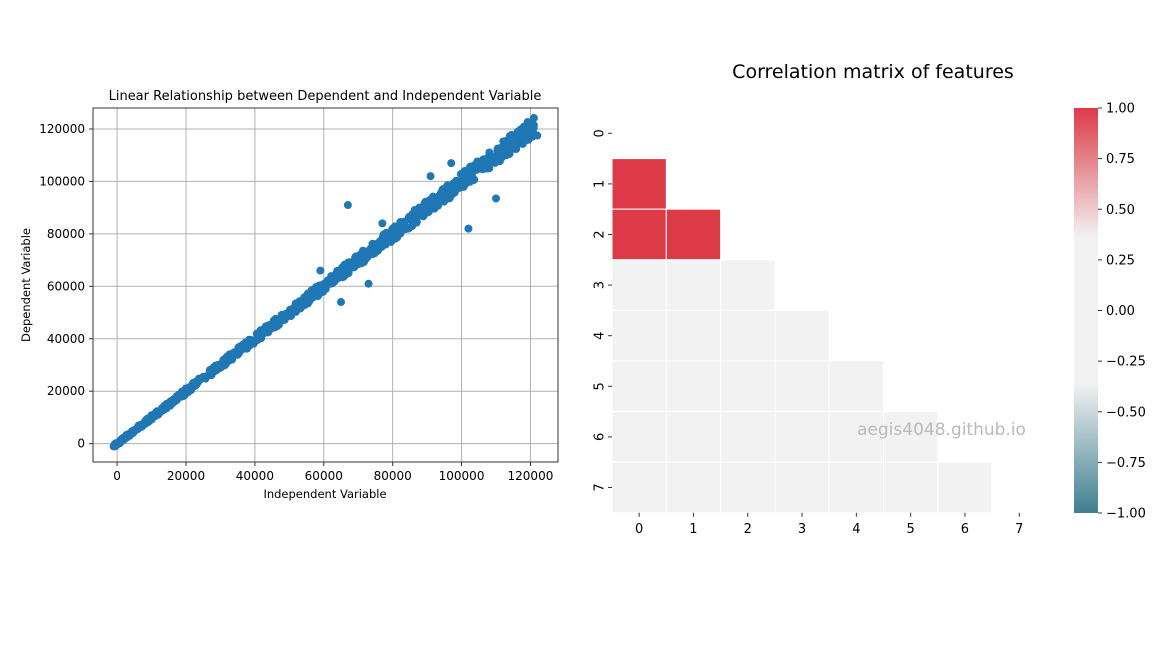 The height and width of the screenshot is (648, 1152). What do you see at coordinates (1126, 362) in the screenshot?
I see `colorbar-tick-label: −0.25` at bounding box center [1126, 362].